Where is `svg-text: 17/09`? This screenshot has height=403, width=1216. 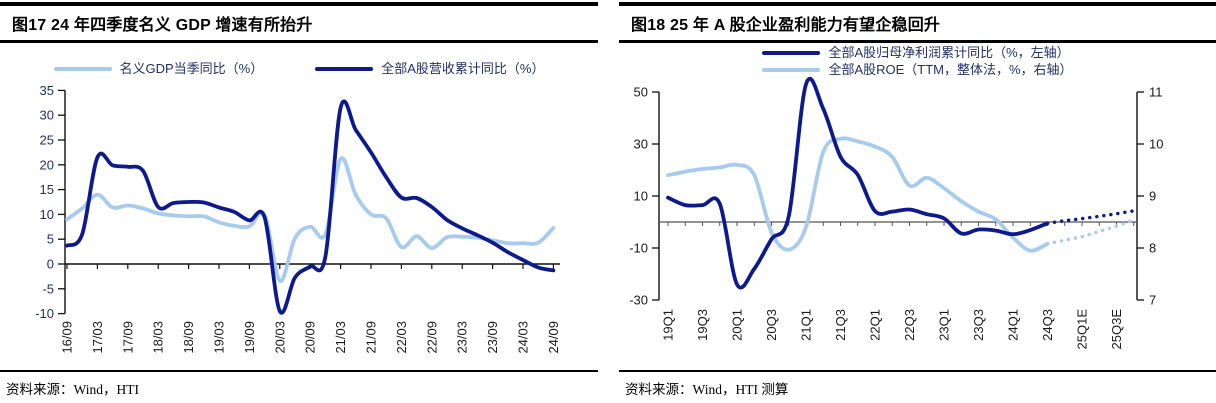
svg-text: 17/09 is located at coordinates (127, 337).